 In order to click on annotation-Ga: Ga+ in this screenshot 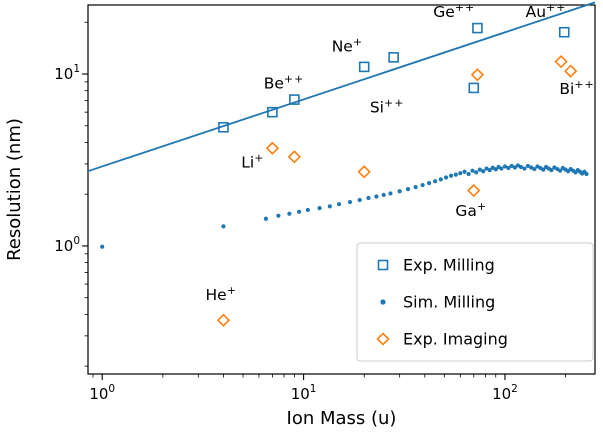, I will do `click(471, 210)`.